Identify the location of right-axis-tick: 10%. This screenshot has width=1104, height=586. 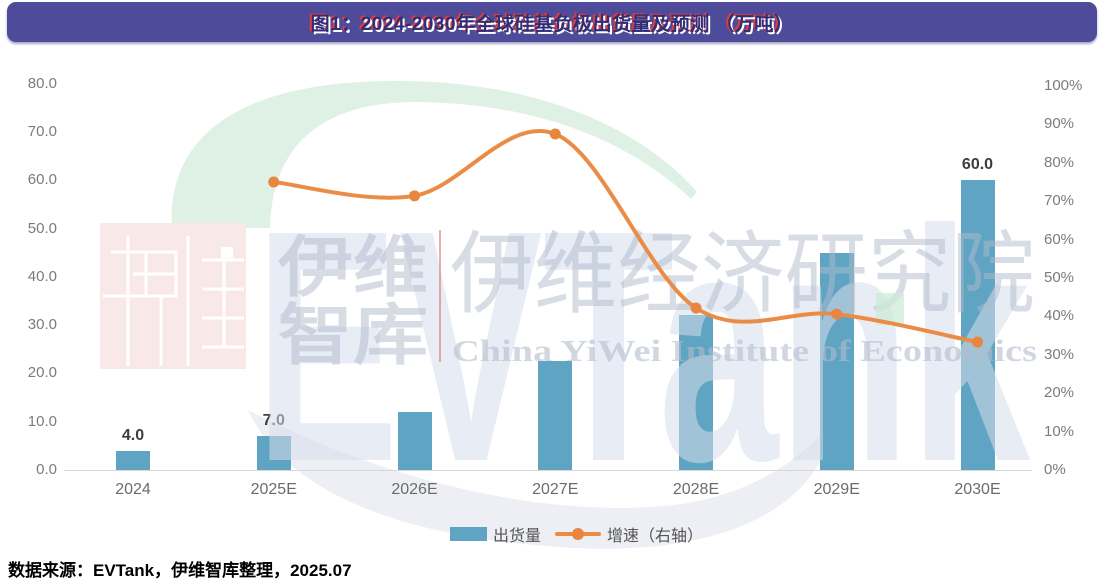
(1059, 431).